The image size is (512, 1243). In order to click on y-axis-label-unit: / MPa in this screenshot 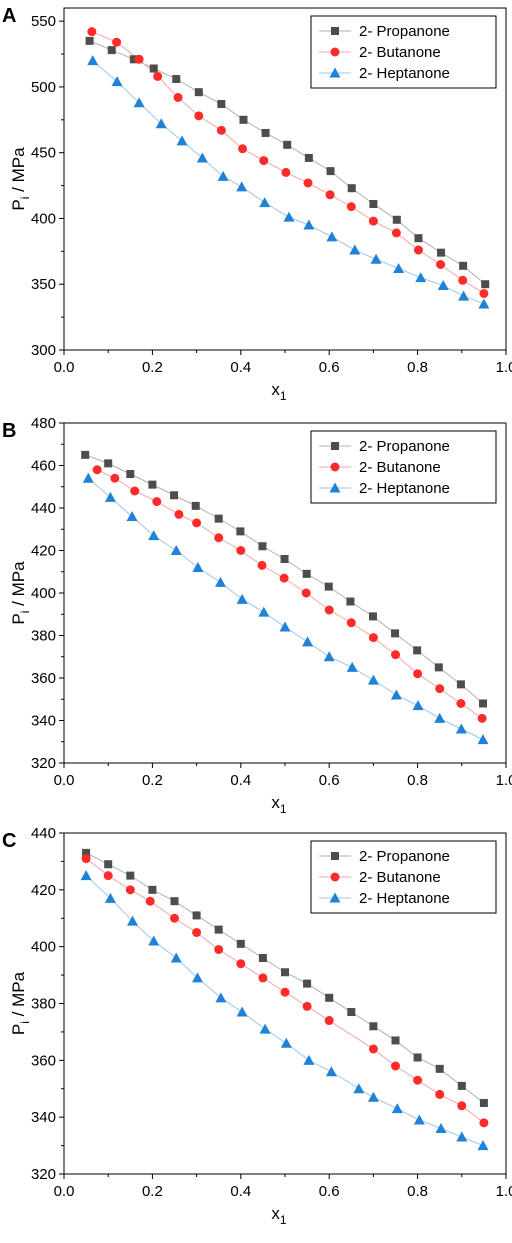, I will do `click(18, 172)`.